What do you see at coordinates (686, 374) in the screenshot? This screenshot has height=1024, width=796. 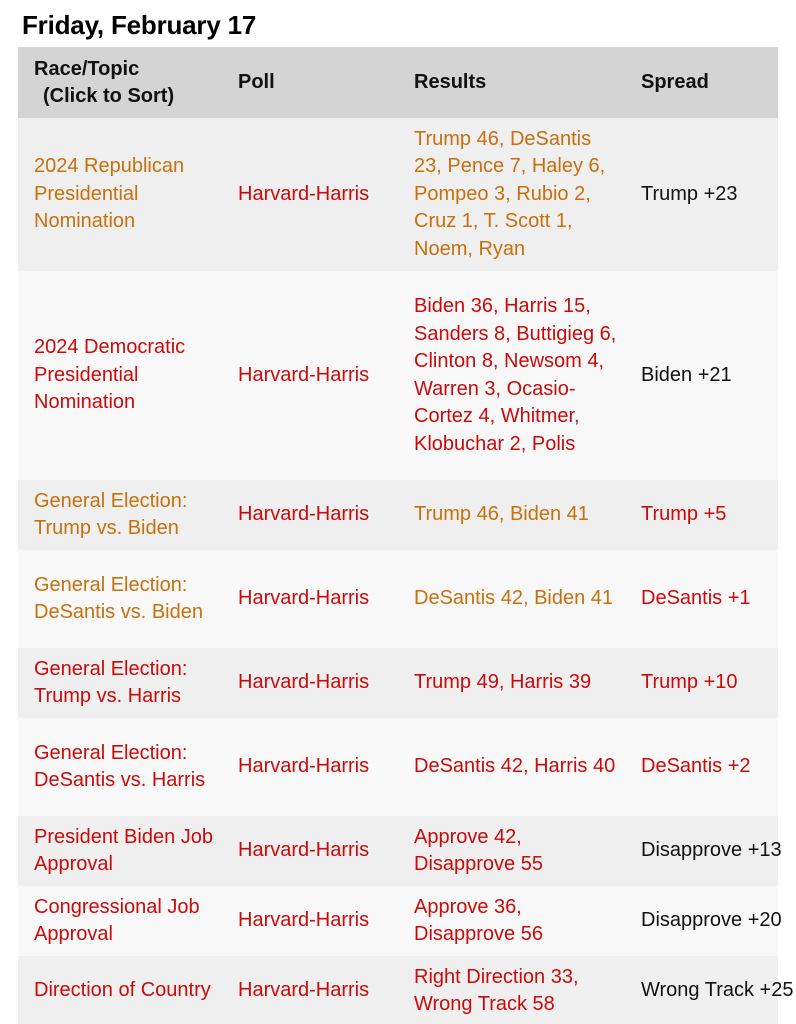 I see `spread-value: Biden +21` at bounding box center [686, 374].